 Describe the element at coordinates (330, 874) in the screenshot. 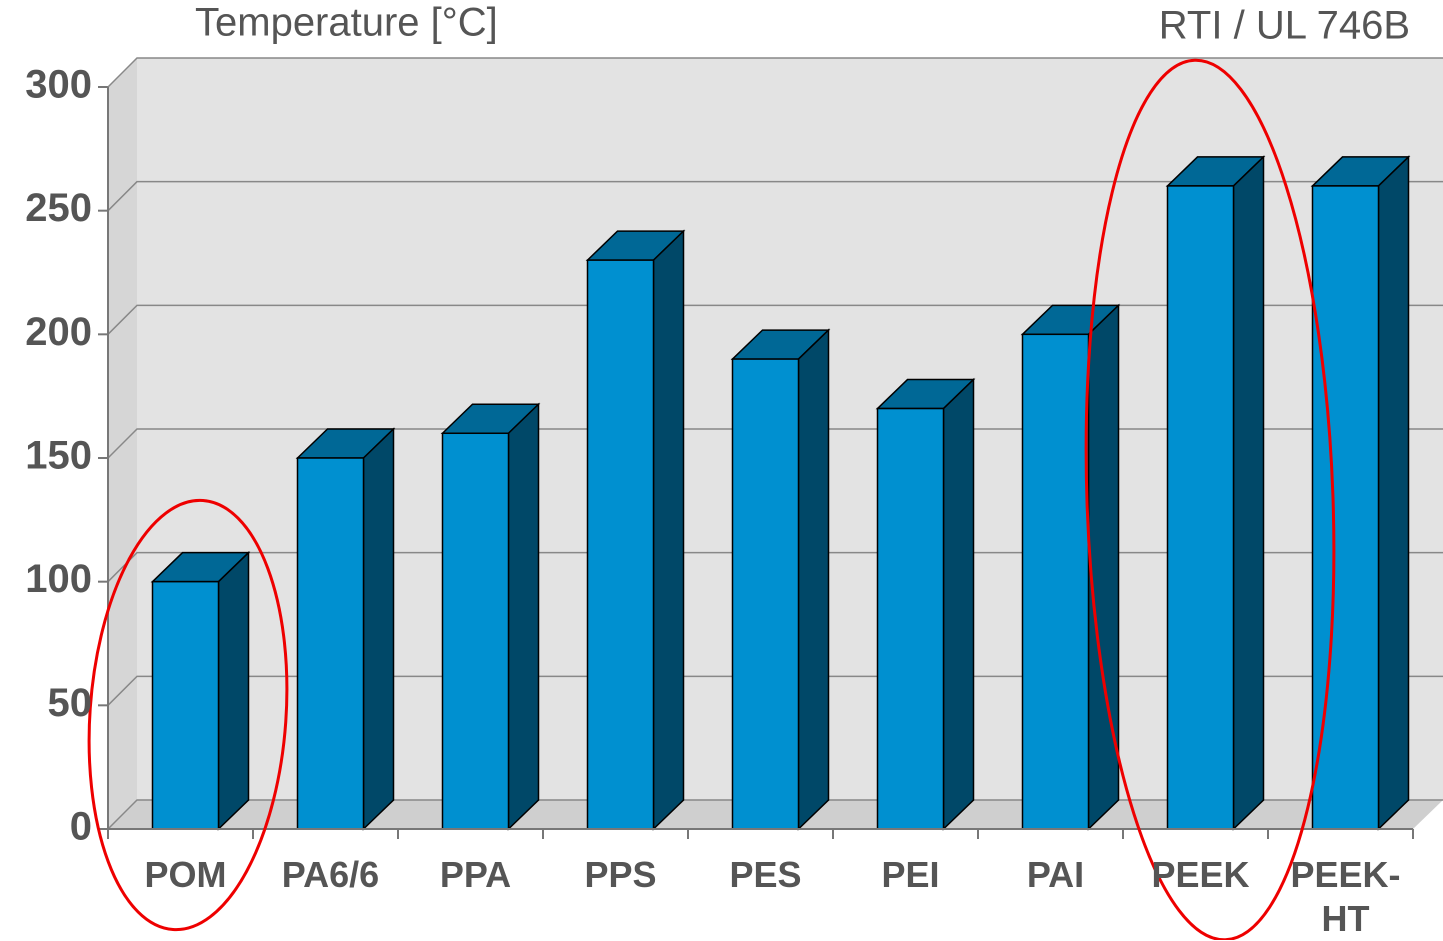

I see `x-tick-label: PA6/6` at that location.